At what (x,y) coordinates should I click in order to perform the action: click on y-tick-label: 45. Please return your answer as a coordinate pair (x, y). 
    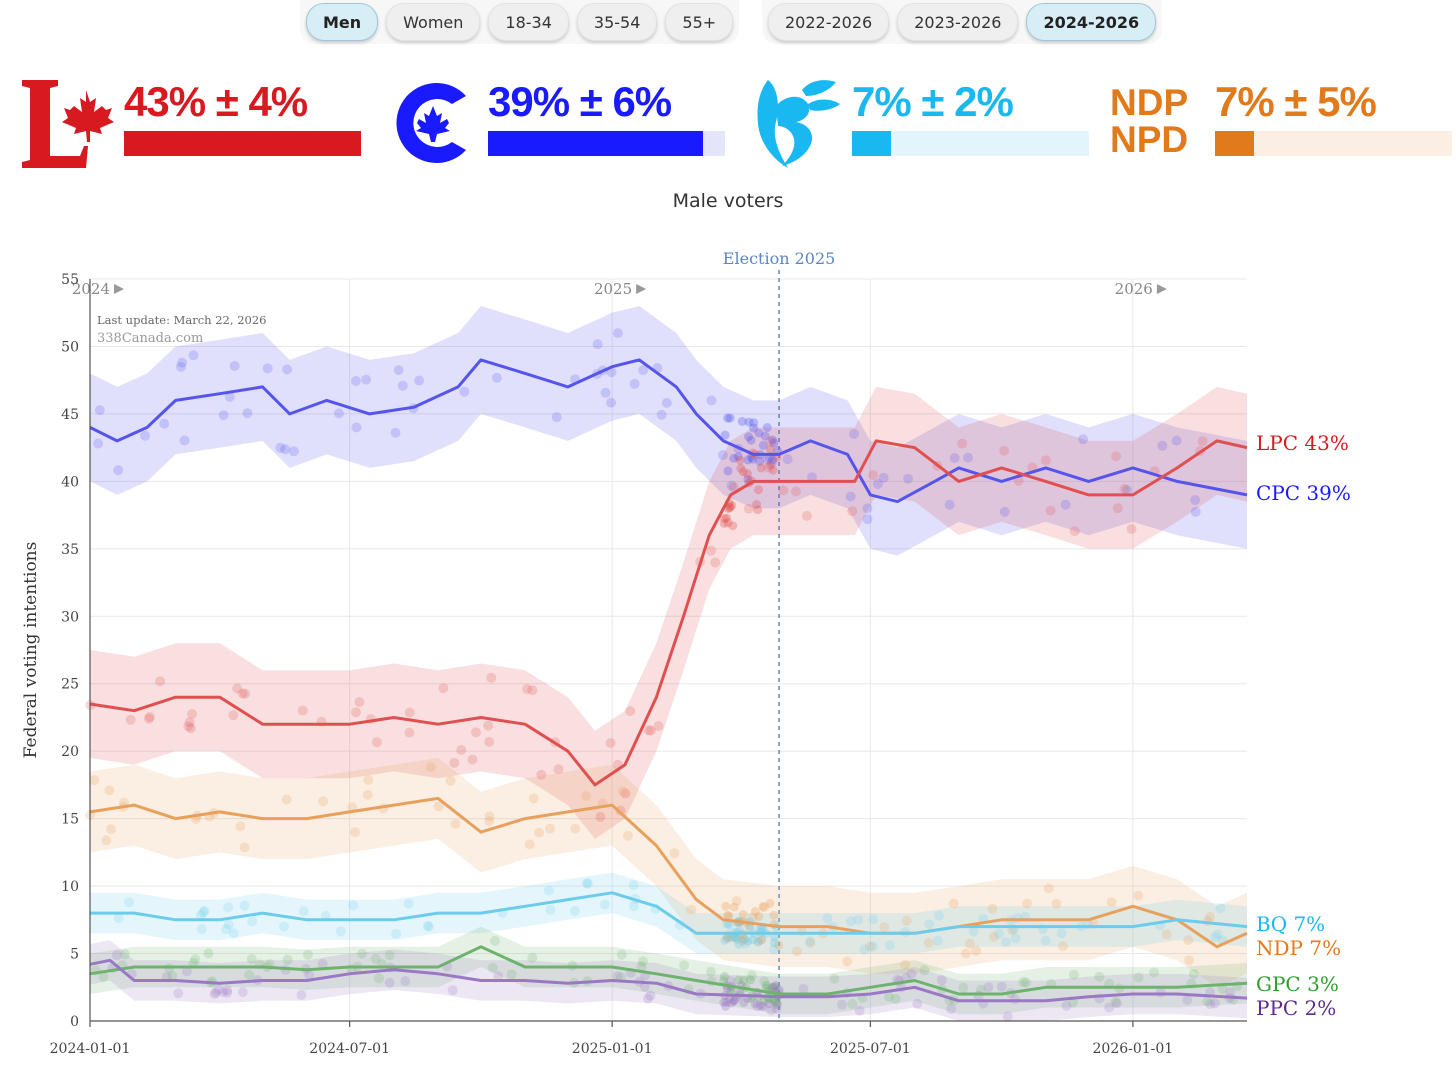
    Looking at the image, I should click on (70, 415).